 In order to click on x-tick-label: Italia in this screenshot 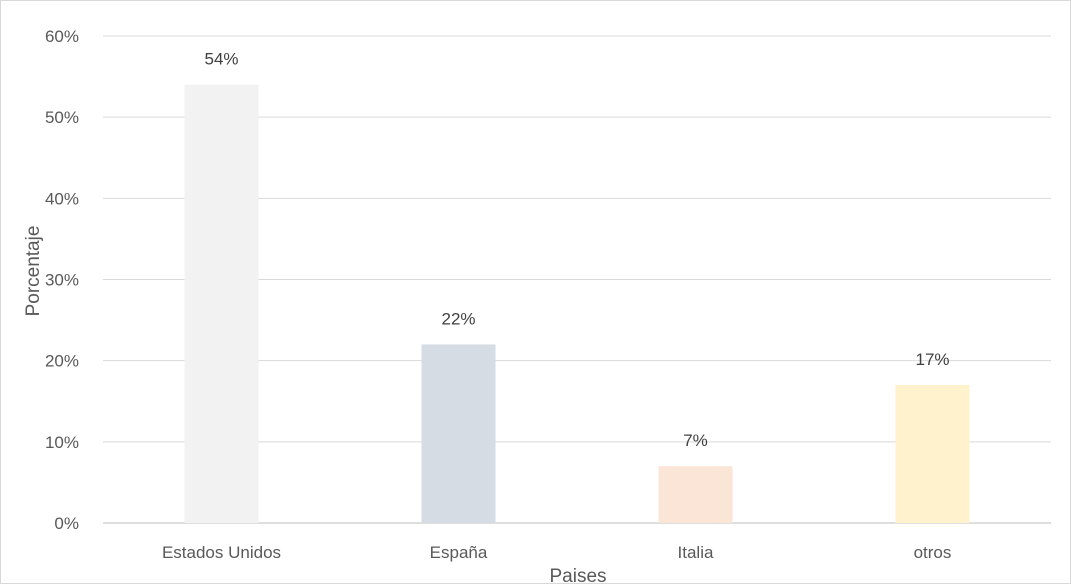, I will do `click(696, 552)`.